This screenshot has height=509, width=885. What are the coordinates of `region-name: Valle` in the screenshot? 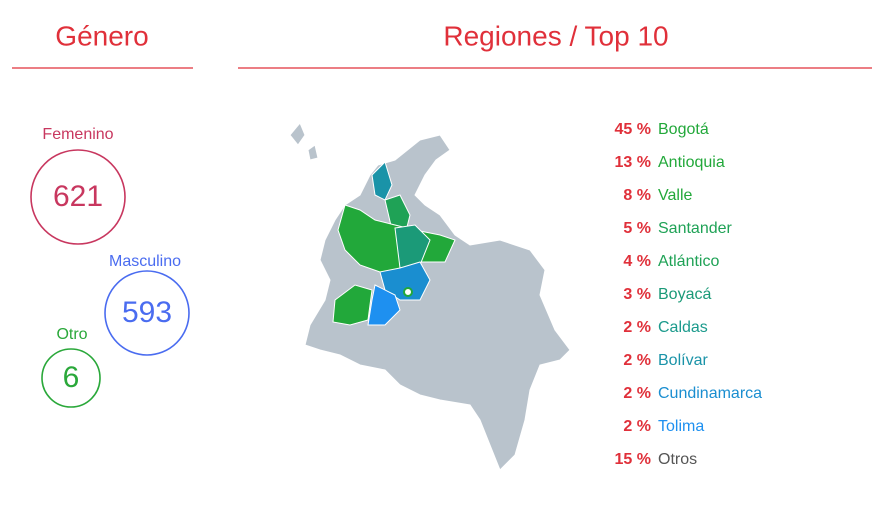 It's located at (675, 195).